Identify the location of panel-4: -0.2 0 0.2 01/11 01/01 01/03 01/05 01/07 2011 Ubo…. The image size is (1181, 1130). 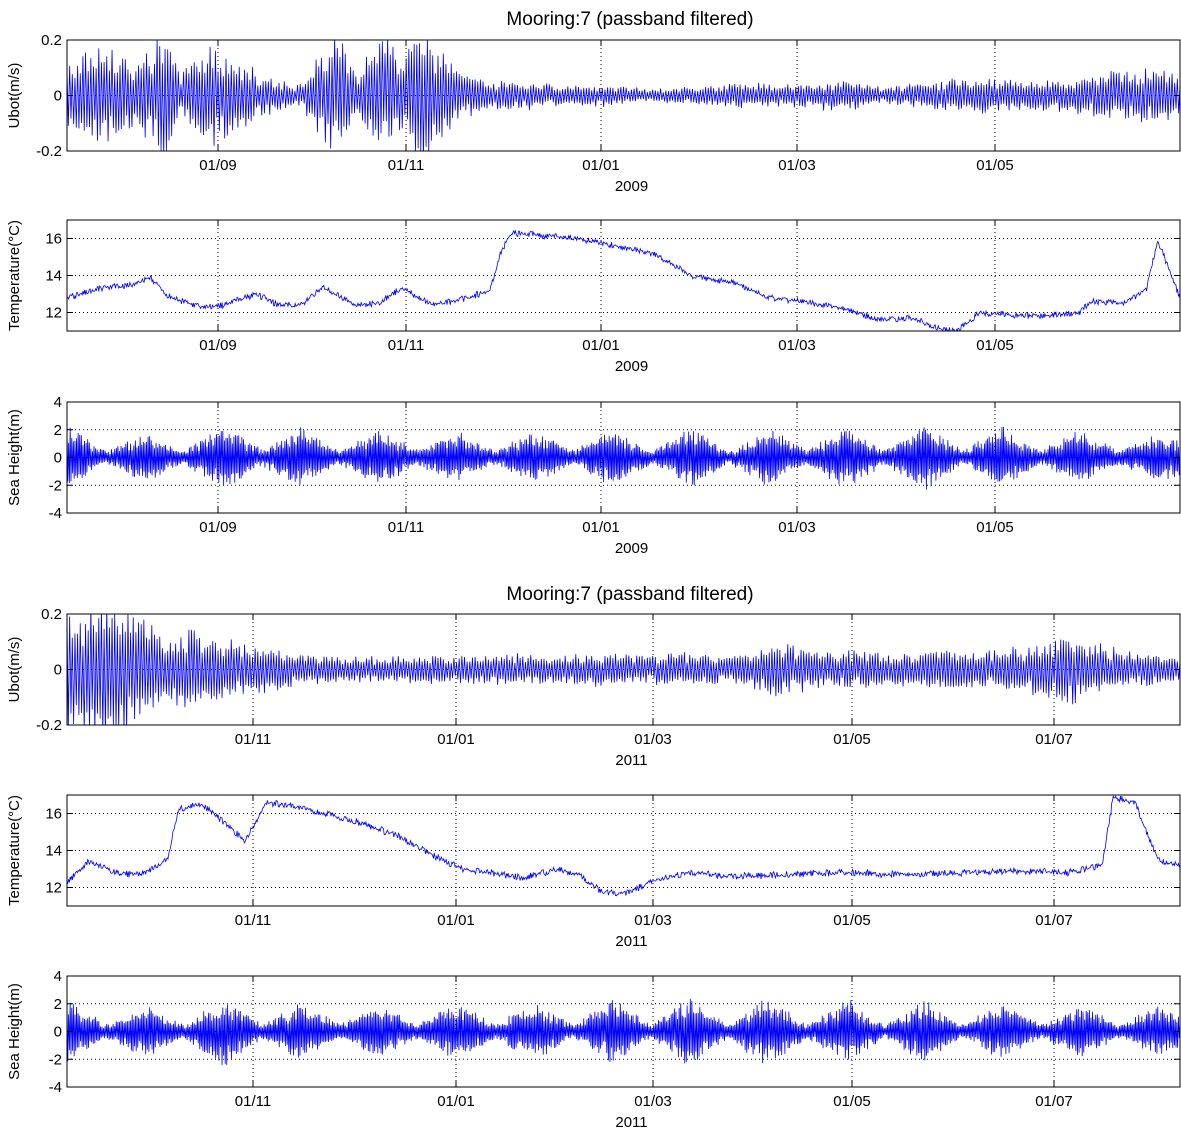
(593, 687).